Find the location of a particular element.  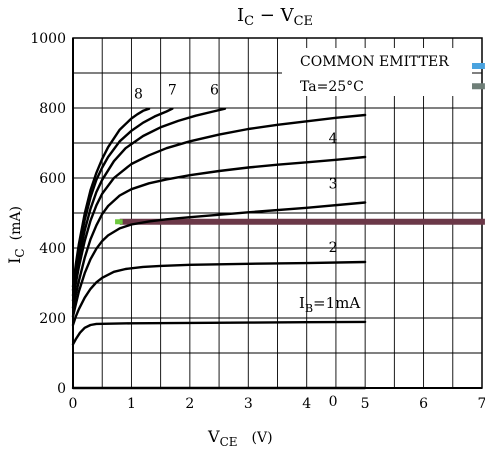

y-tick-label: 600 is located at coordinates (52, 179).